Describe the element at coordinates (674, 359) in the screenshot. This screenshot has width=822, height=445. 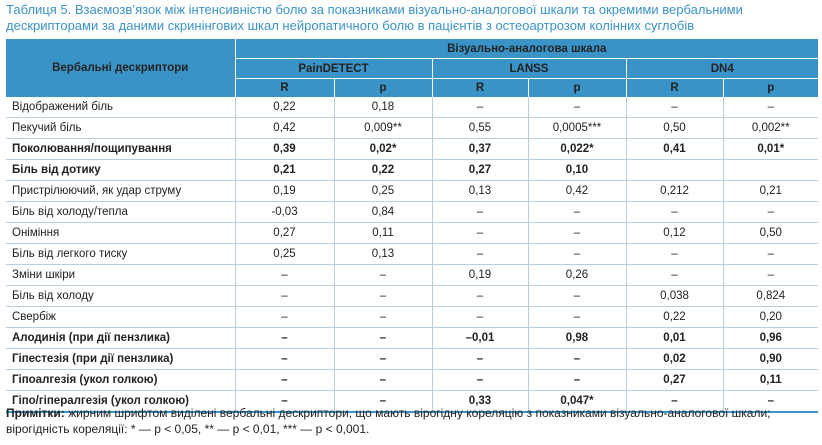
I see `r-value-cell: 0,02` at that location.